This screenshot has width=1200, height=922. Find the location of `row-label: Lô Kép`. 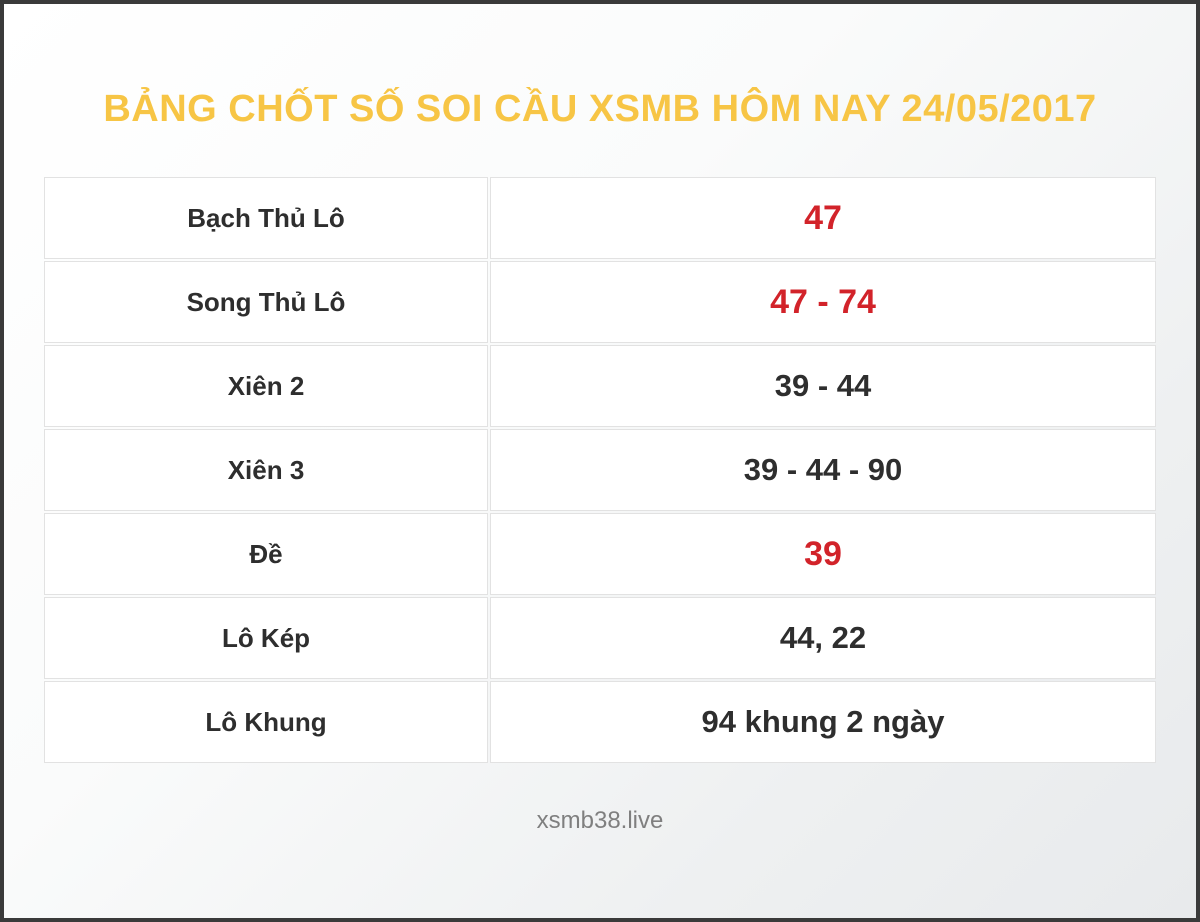

row-label: Lô Kép is located at coordinates (266, 638).